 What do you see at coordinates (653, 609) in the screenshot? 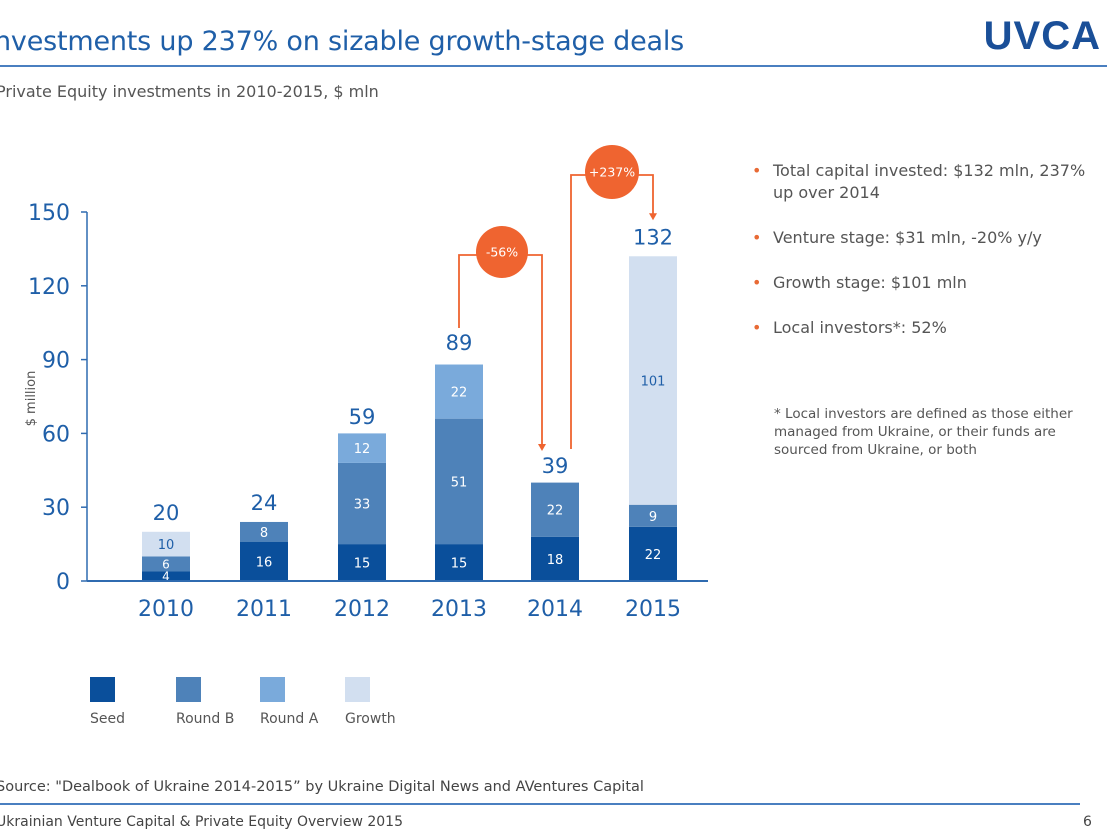
I see `x-tick-label: 2015` at bounding box center [653, 609].